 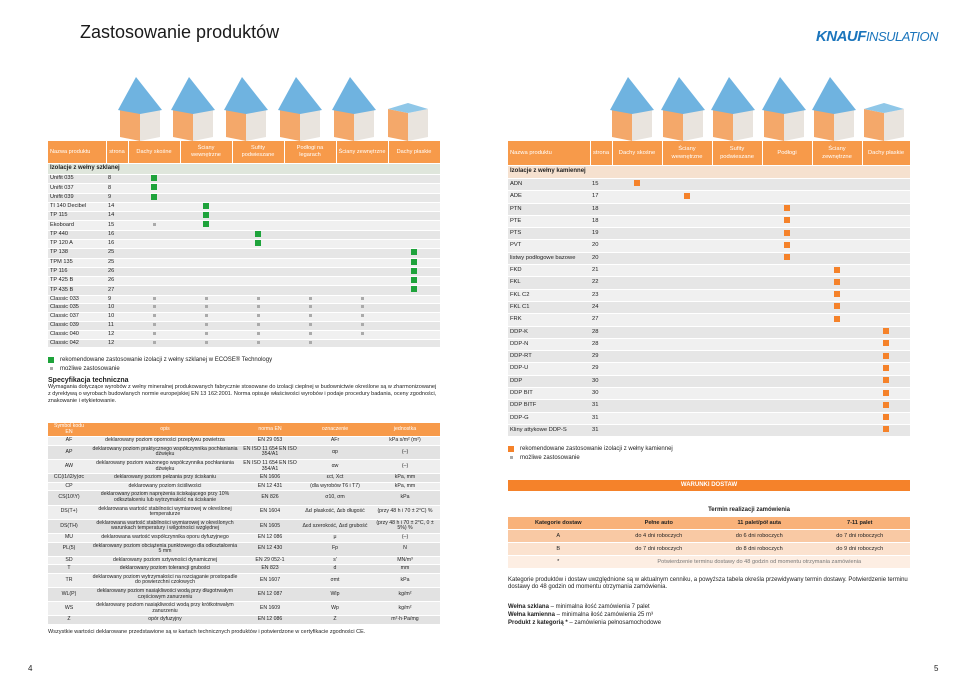 I want to click on column-header: Ściany zewnętrzne, so click(x=362, y=152).